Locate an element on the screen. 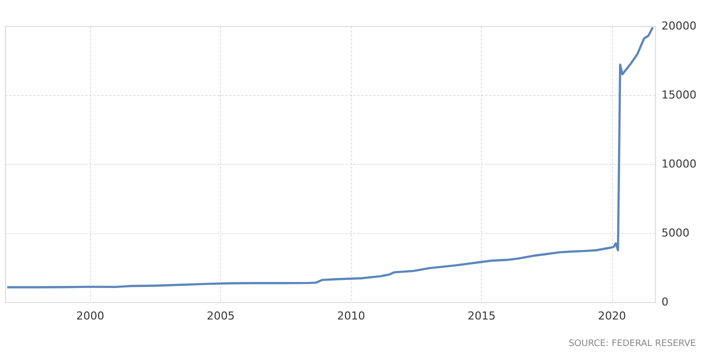  x-tick-label: 2000 is located at coordinates (90, 316).